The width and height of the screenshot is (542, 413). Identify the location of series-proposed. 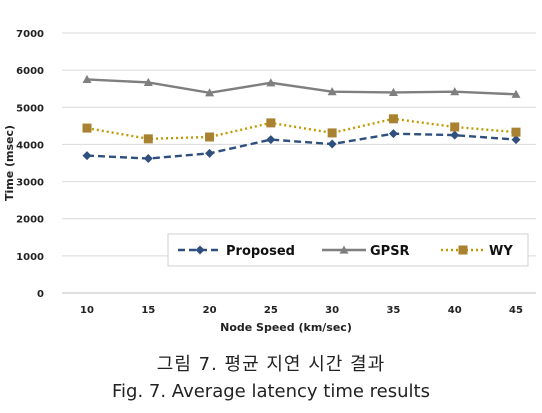
(301, 146).